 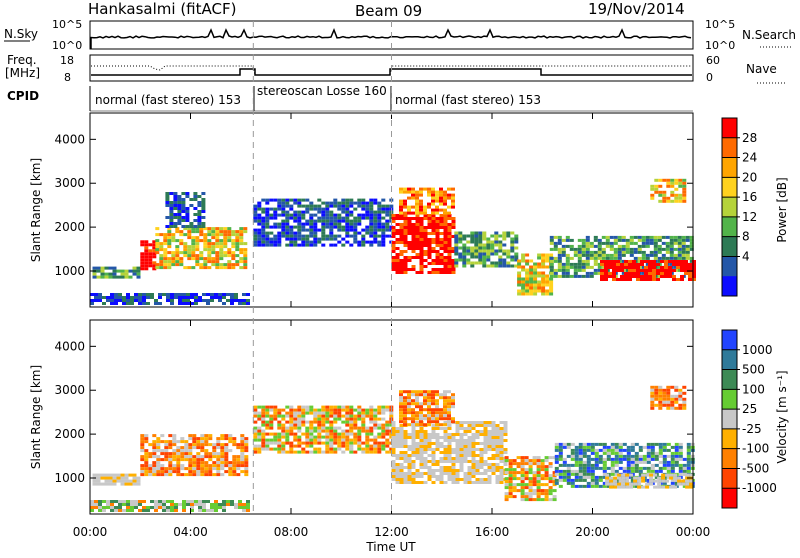 What do you see at coordinates (729, 167) in the screenshot?
I see `power-colorbar-segment` at bounding box center [729, 167].